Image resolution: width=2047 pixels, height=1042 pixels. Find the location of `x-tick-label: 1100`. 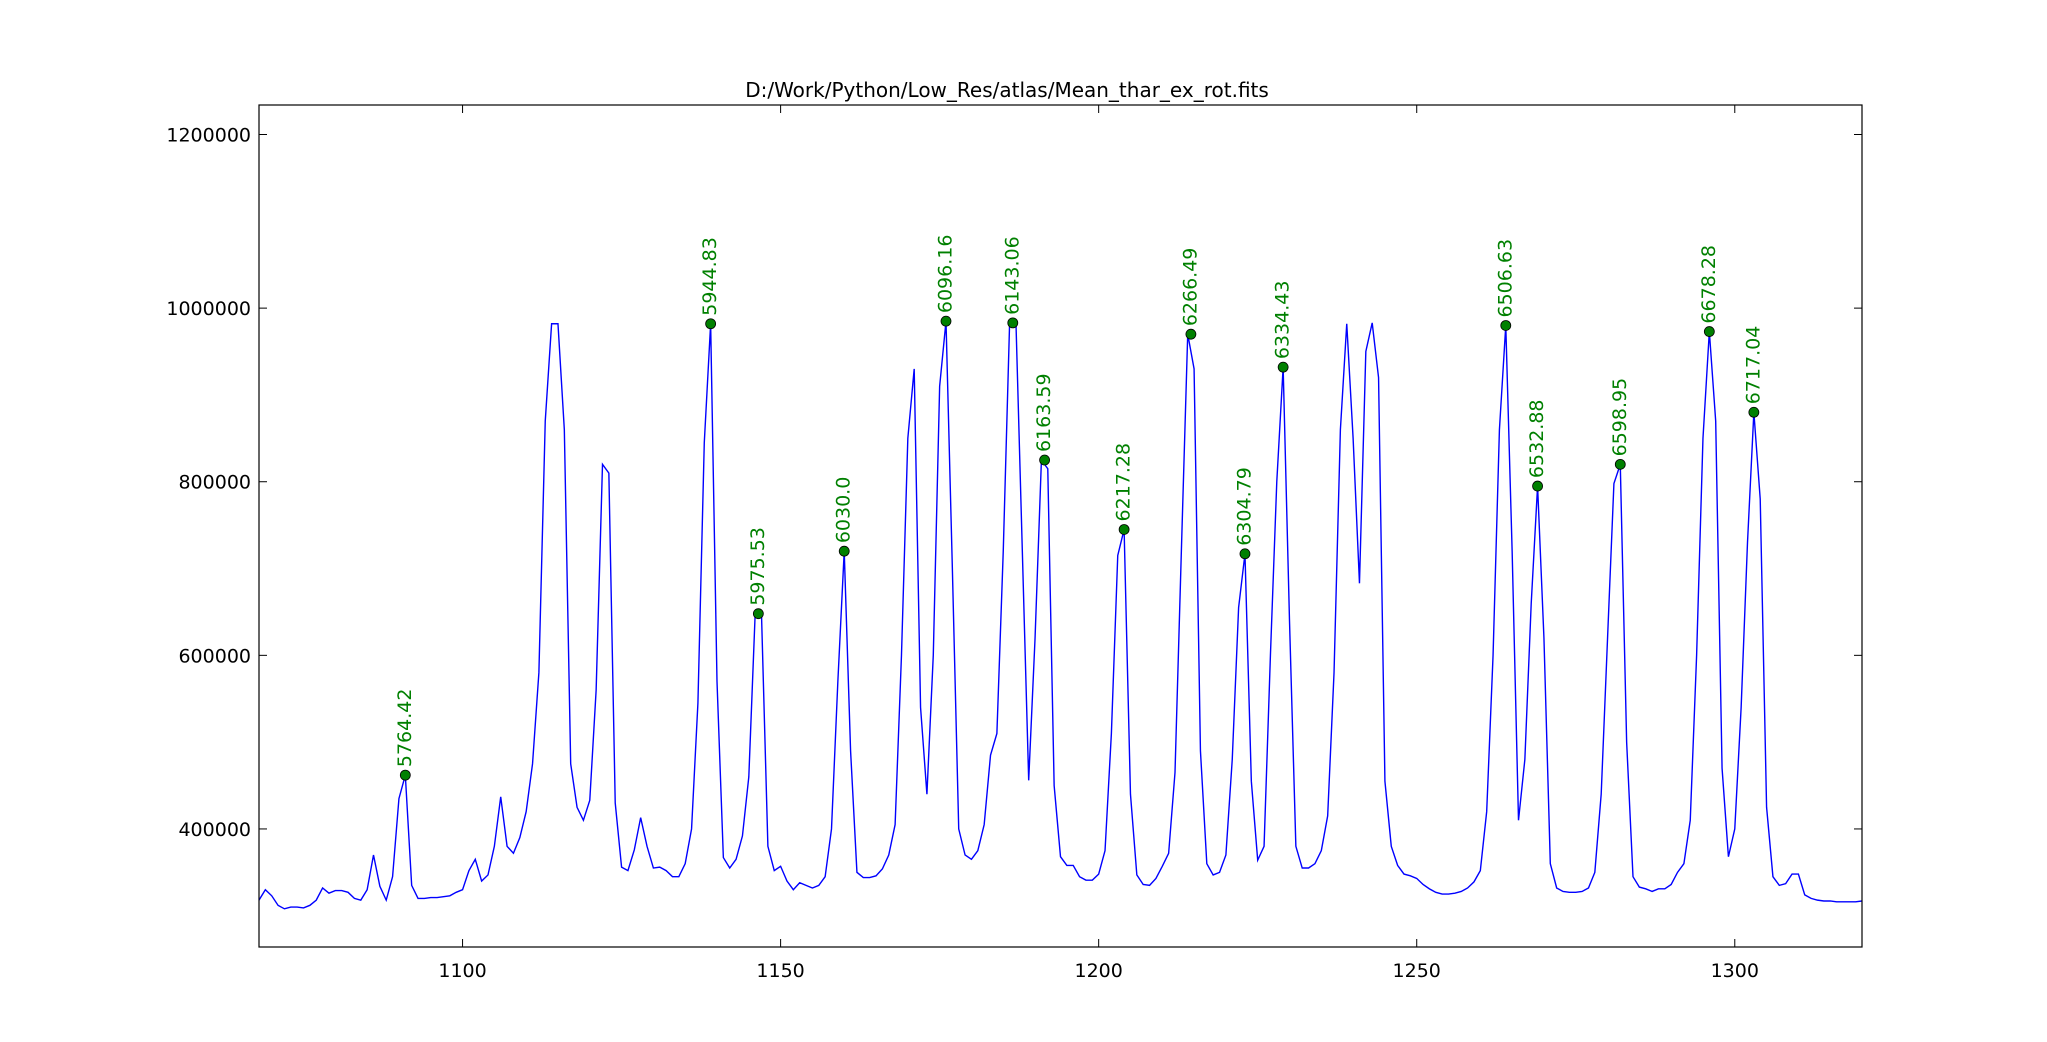

x-tick-label: 1100 is located at coordinates (462, 971).